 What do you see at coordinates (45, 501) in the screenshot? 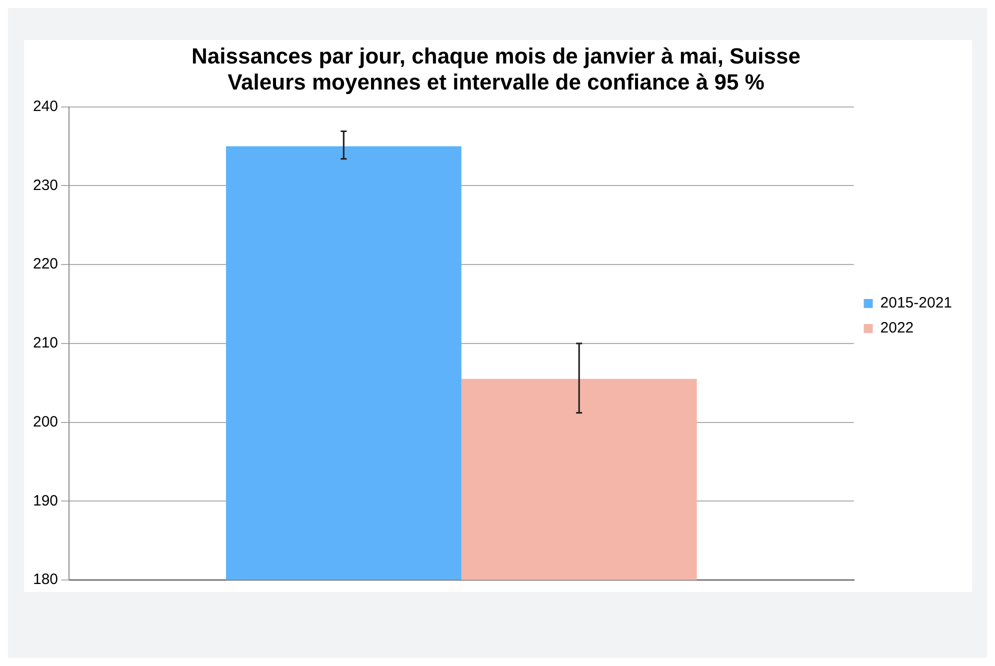
I see `y-tick-label: 190` at bounding box center [45, 501].